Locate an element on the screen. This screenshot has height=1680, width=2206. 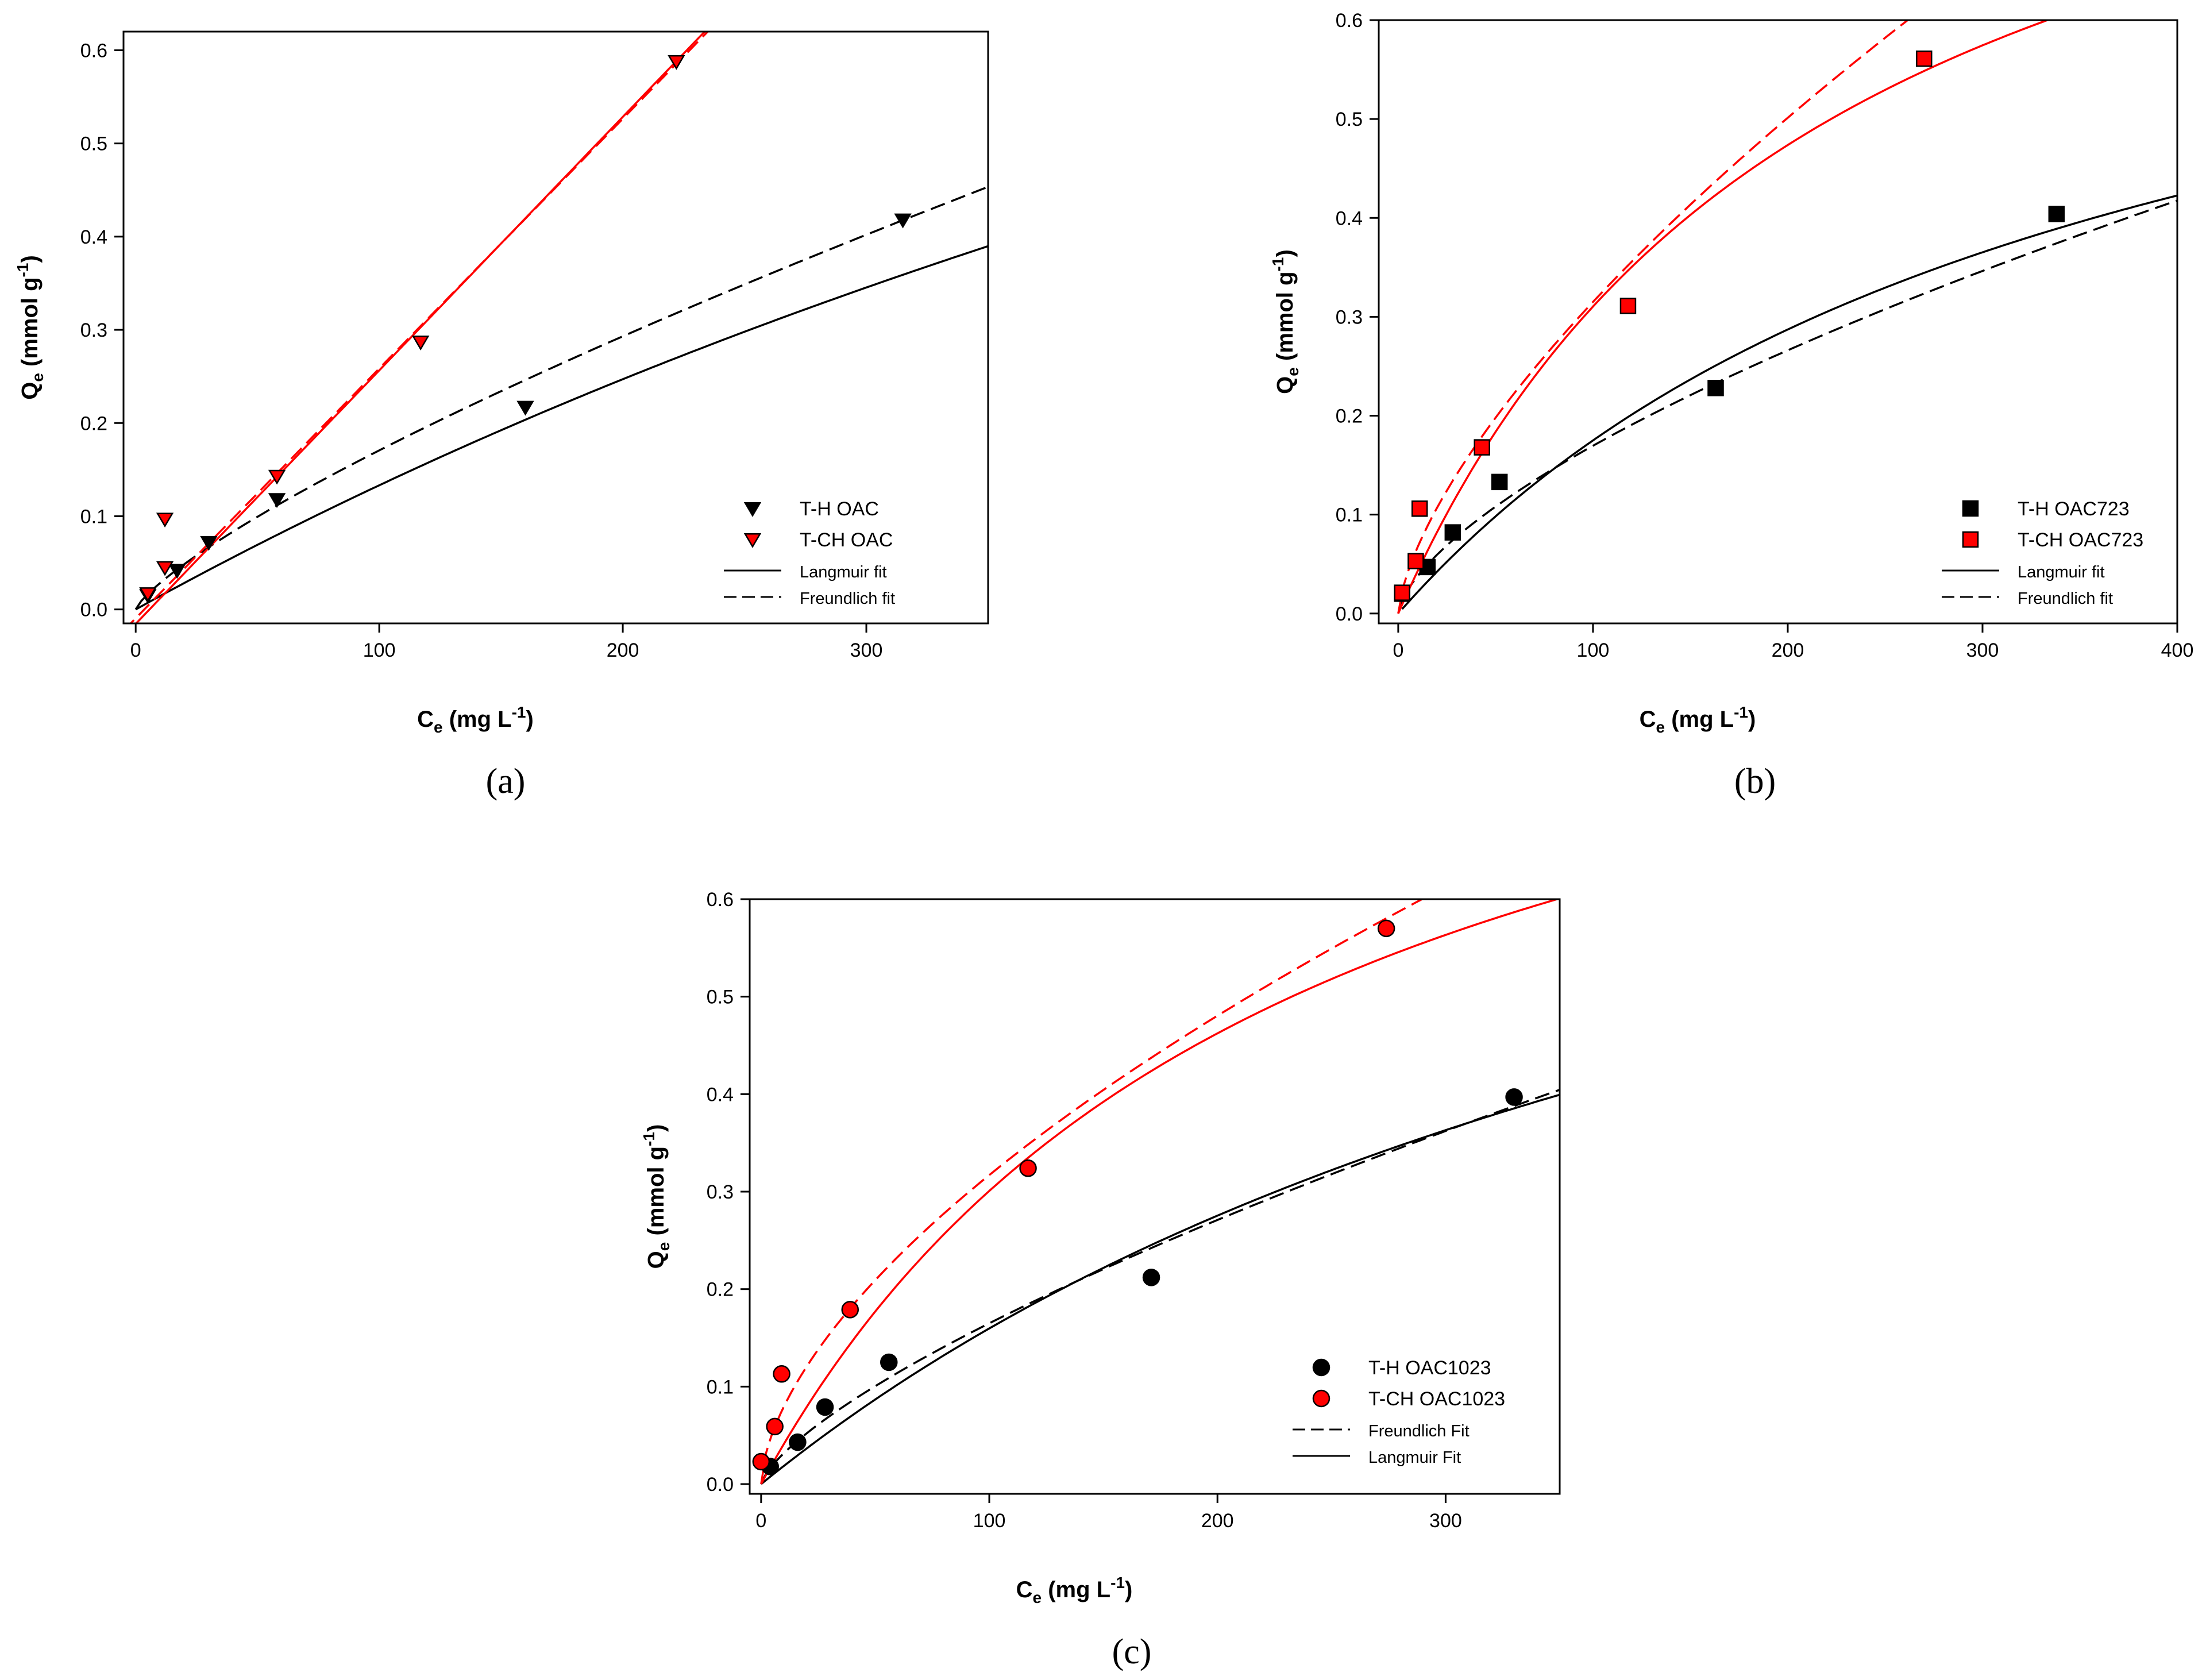
y-tick-label: 0.0 is located at coordinates (93, 610).